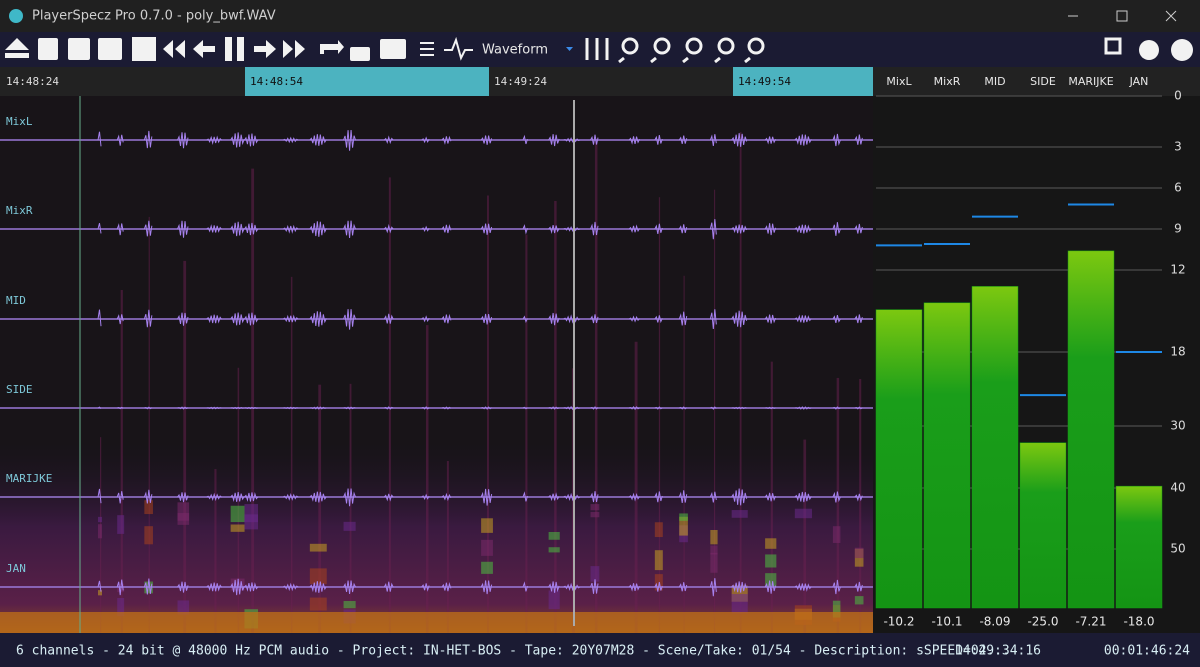 The height and width of the screenshot is (667, 1200). What do you see at coordinates (1177, 352) in the screenshot?
I see `meter-scale-label: 18` at bounding box center [1177, 352].